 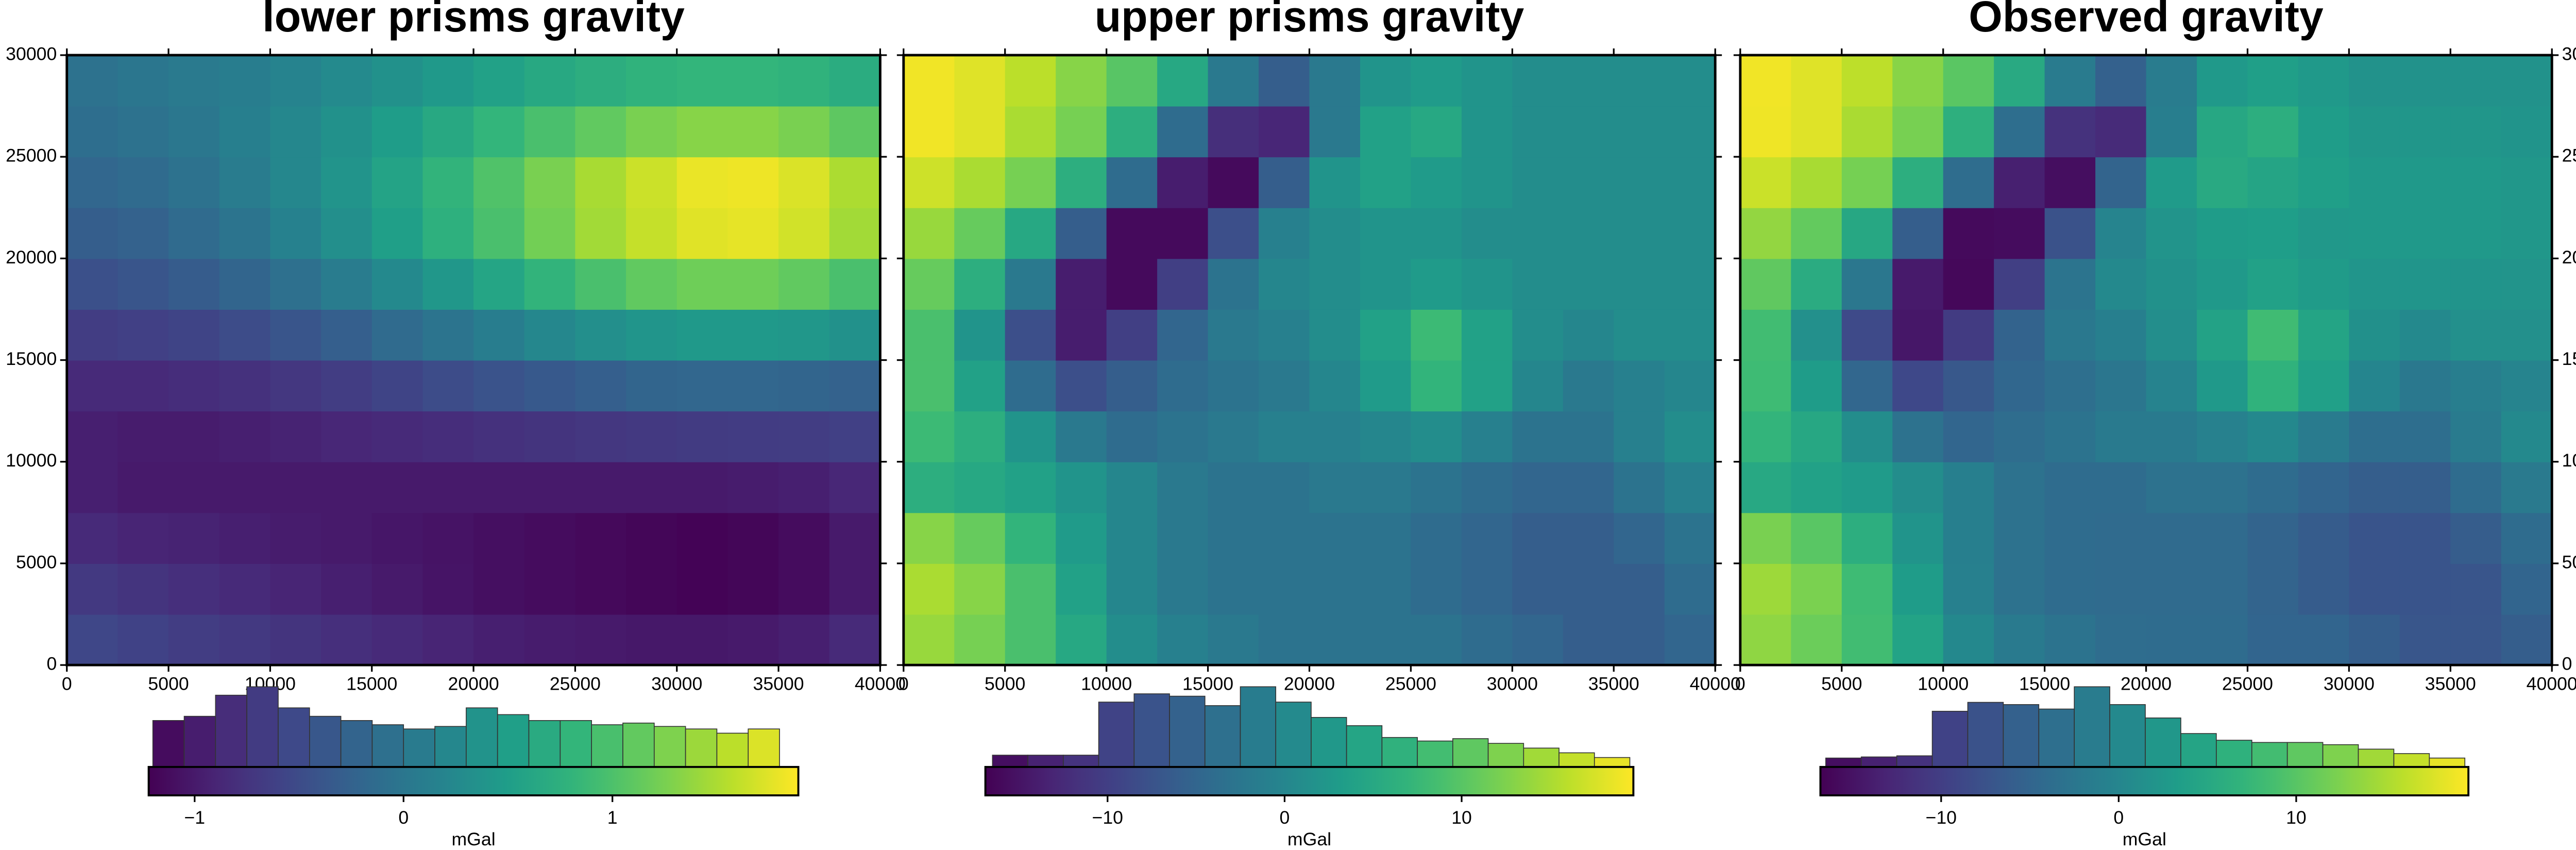 I want to click on x-tick-label: 5000, so click(x=1841, y=683).